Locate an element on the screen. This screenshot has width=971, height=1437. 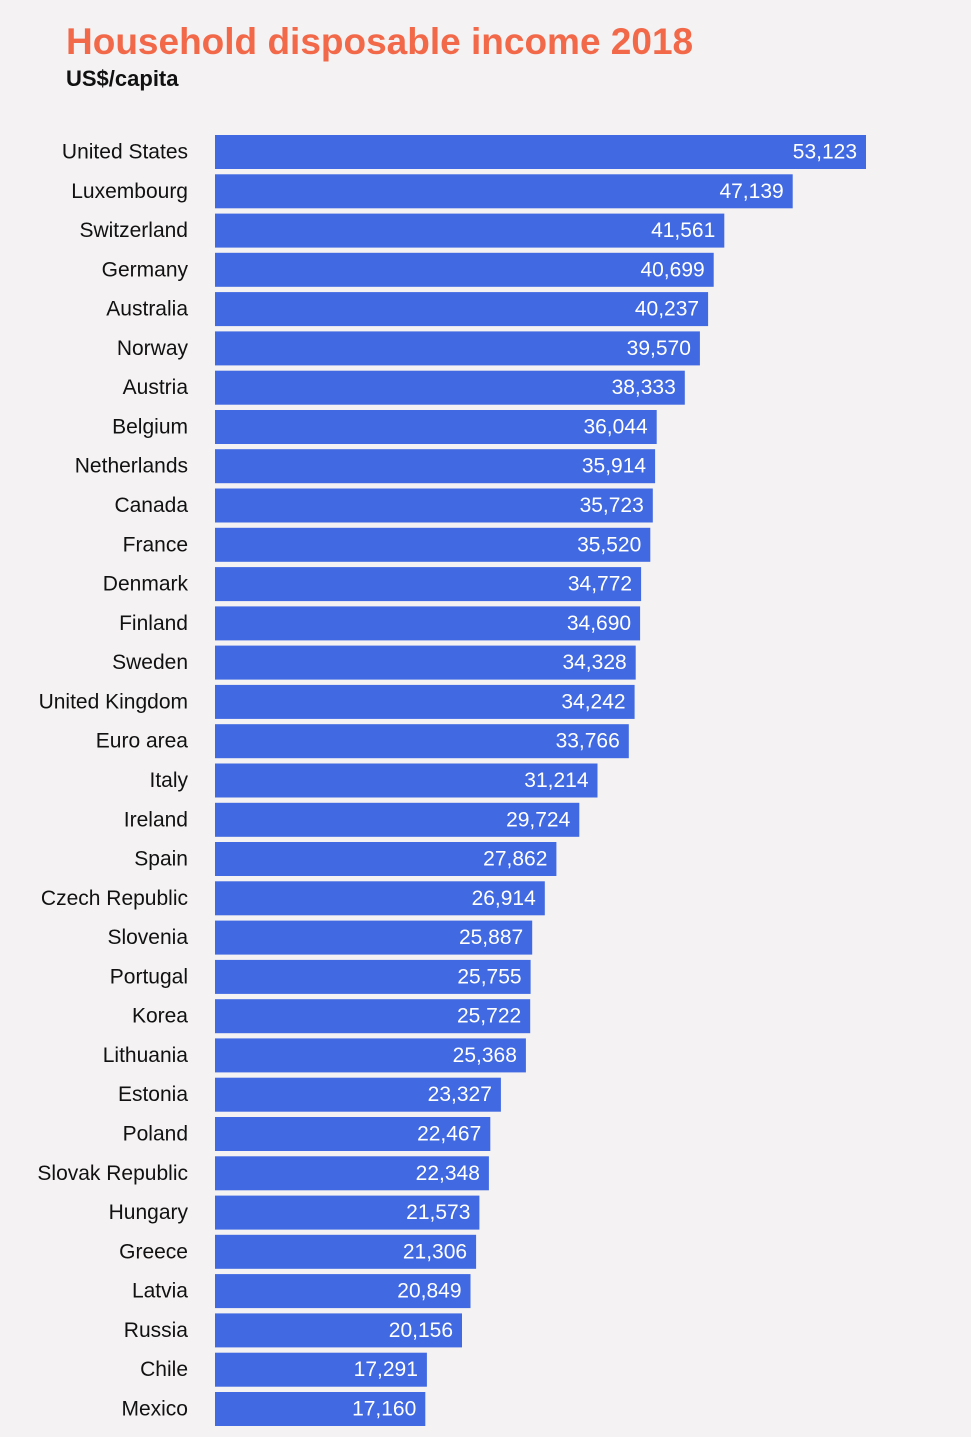
category-label-united-kingdom: United Kingdom is located at coordinates (113, 701).